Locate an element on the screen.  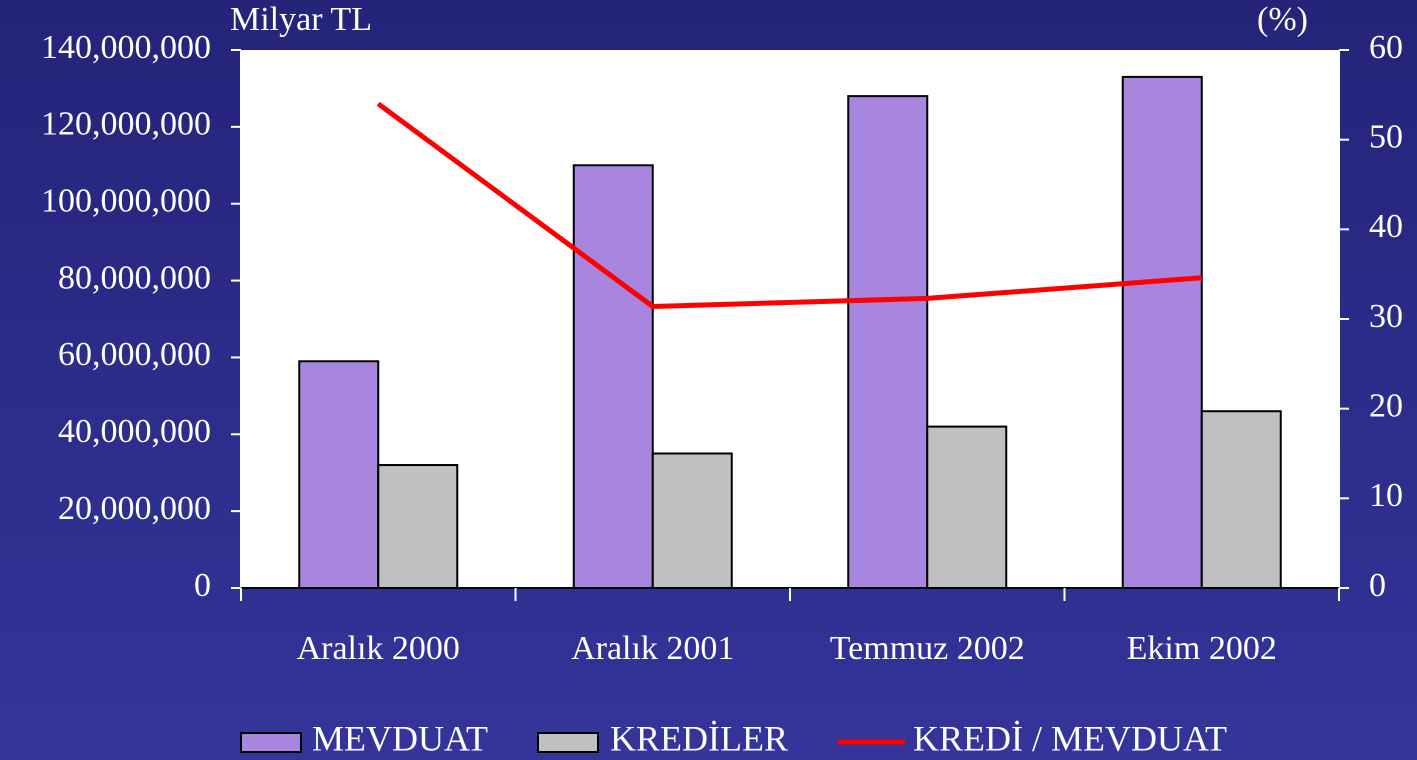
y-tick-label: 140,000,000 is located at coordinates (126, 47).